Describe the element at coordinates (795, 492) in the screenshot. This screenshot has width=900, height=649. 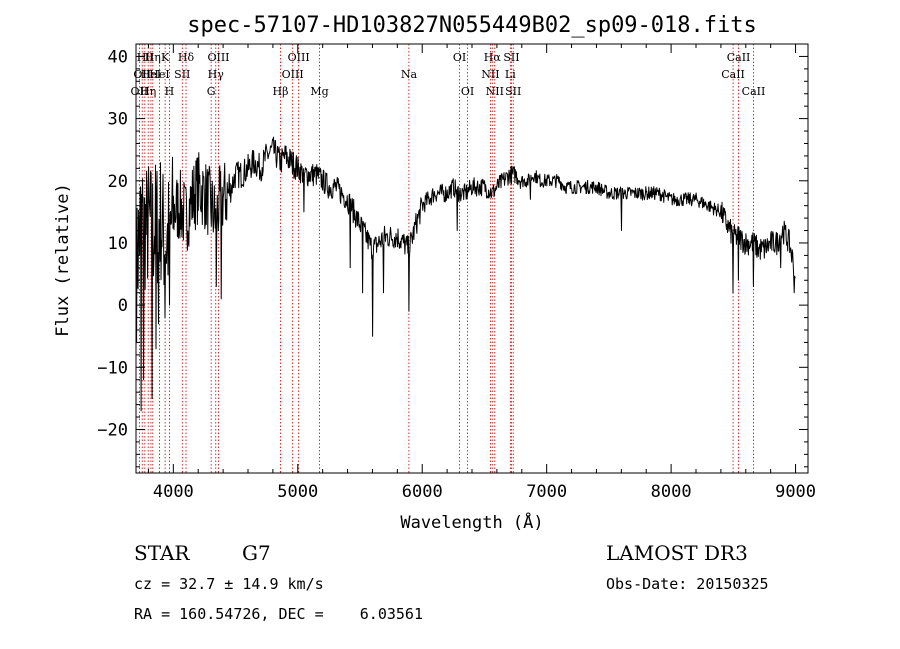
I see `x-tick-label: 9000` at that location.